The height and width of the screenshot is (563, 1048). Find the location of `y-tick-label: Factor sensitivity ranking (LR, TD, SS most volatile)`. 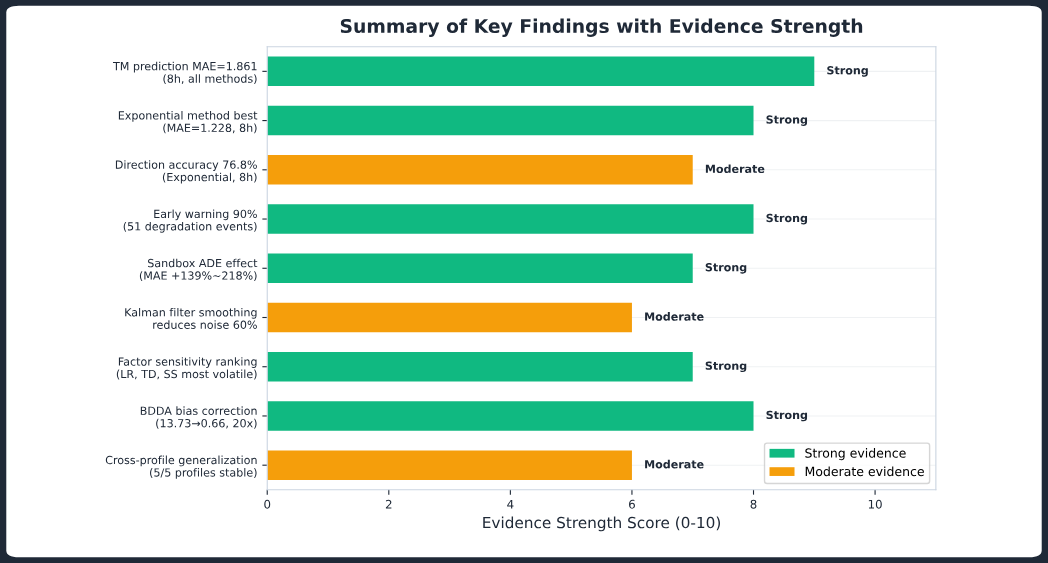

y-tick-label: Factor sensitivity ranking (LR, TD, SS most volatile) is located at coordinates (186, 368).